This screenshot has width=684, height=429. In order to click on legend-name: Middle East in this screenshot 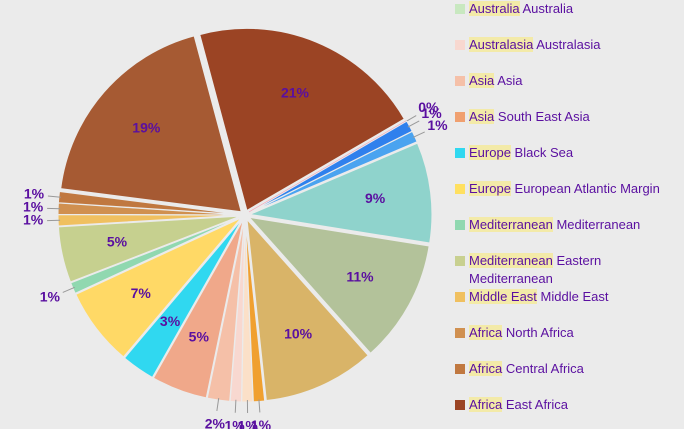, I will do `click(574, 296)`.